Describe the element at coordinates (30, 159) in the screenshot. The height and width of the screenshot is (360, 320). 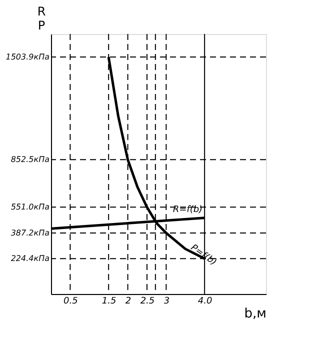
I see `y-tick-label: 852.5кПа` at that location.